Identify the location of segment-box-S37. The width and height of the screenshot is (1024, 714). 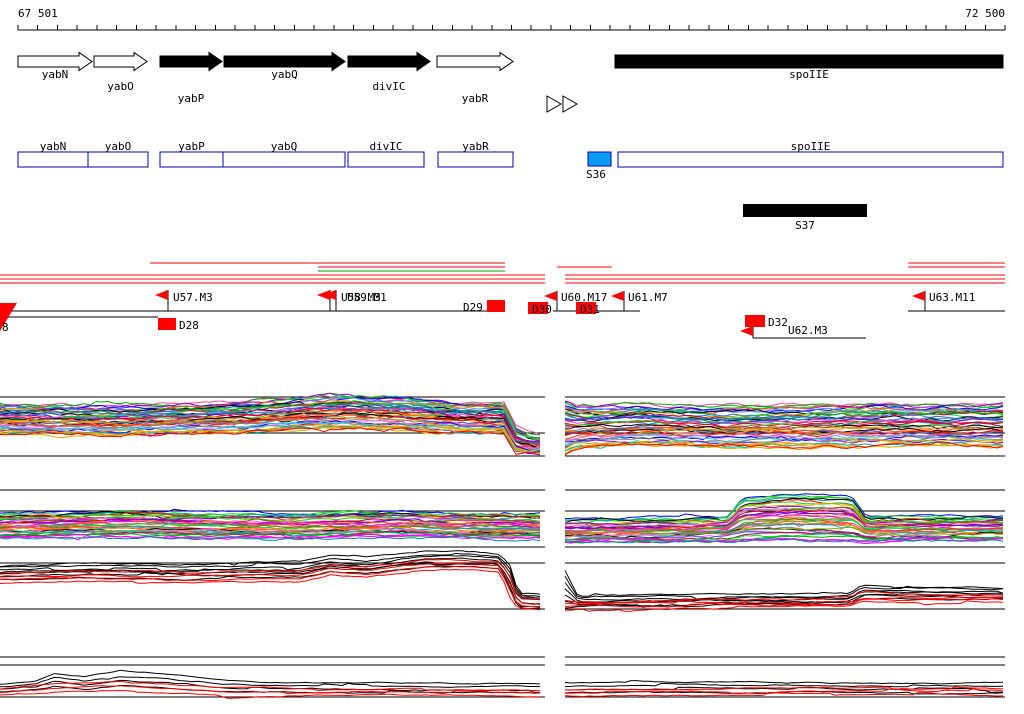
(805, 210).